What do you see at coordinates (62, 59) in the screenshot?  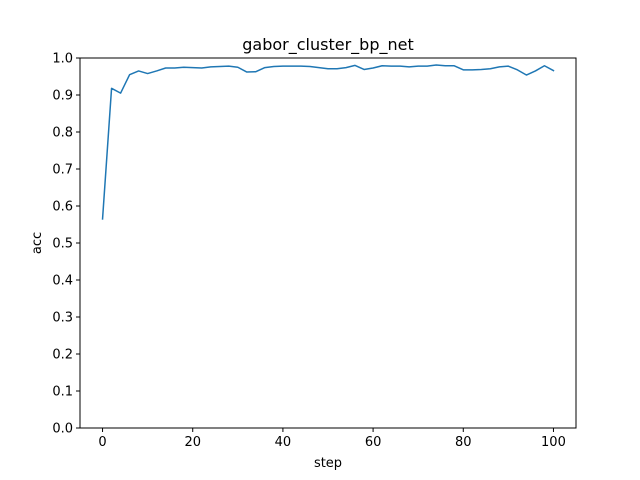 I see `y-tick-label: 1.0` at bounding box center [62, 59].